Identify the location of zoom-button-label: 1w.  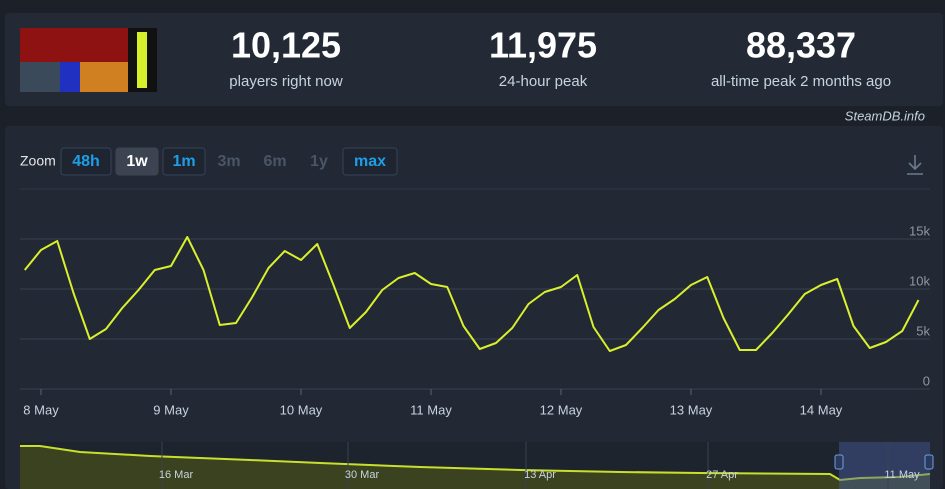
(137, 161).